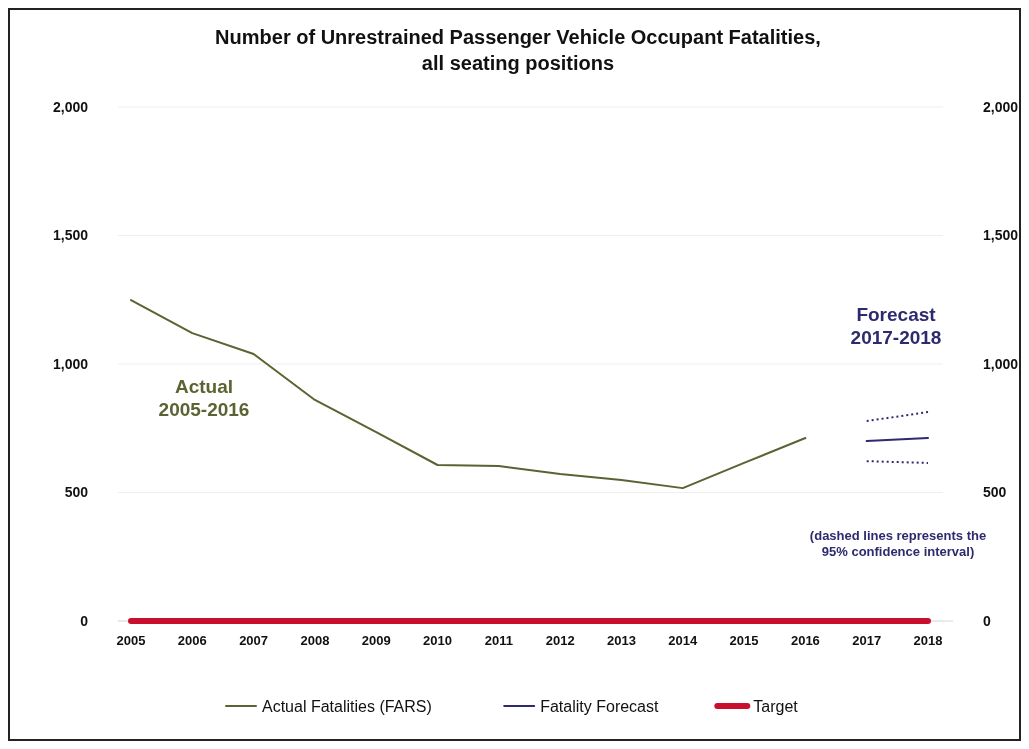 The height and width of the screenshot is (749, 1029). What do you see at coordinates (131, 640) in the screenshot?
I see `x-tick-label: 2005` at bounding box center [131, 640].